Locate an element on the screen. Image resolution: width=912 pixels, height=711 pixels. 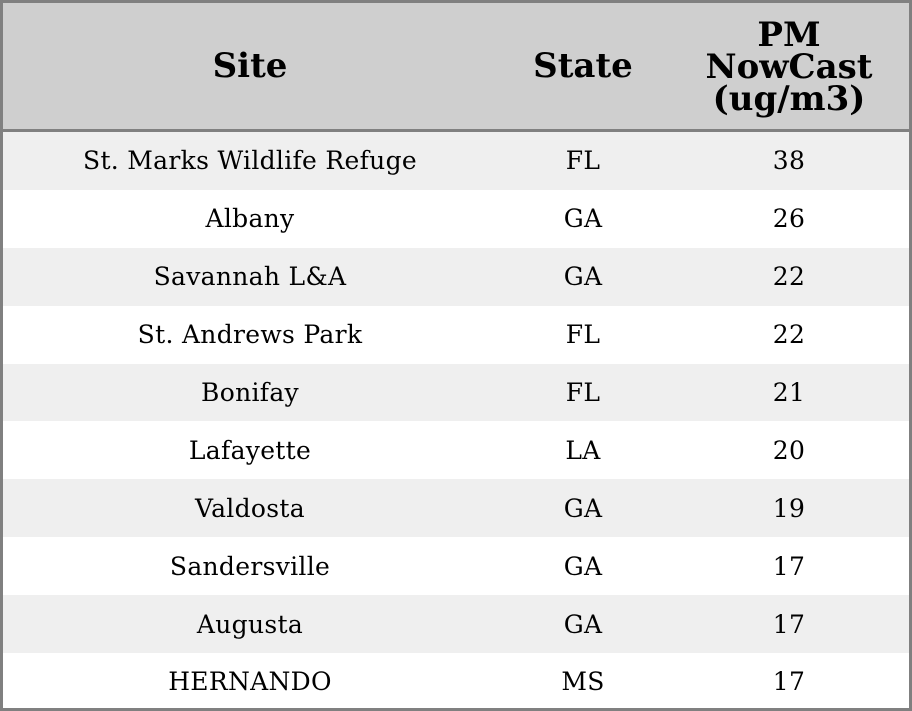
site-cell: Lafayette is located at coordinates (250, 450).